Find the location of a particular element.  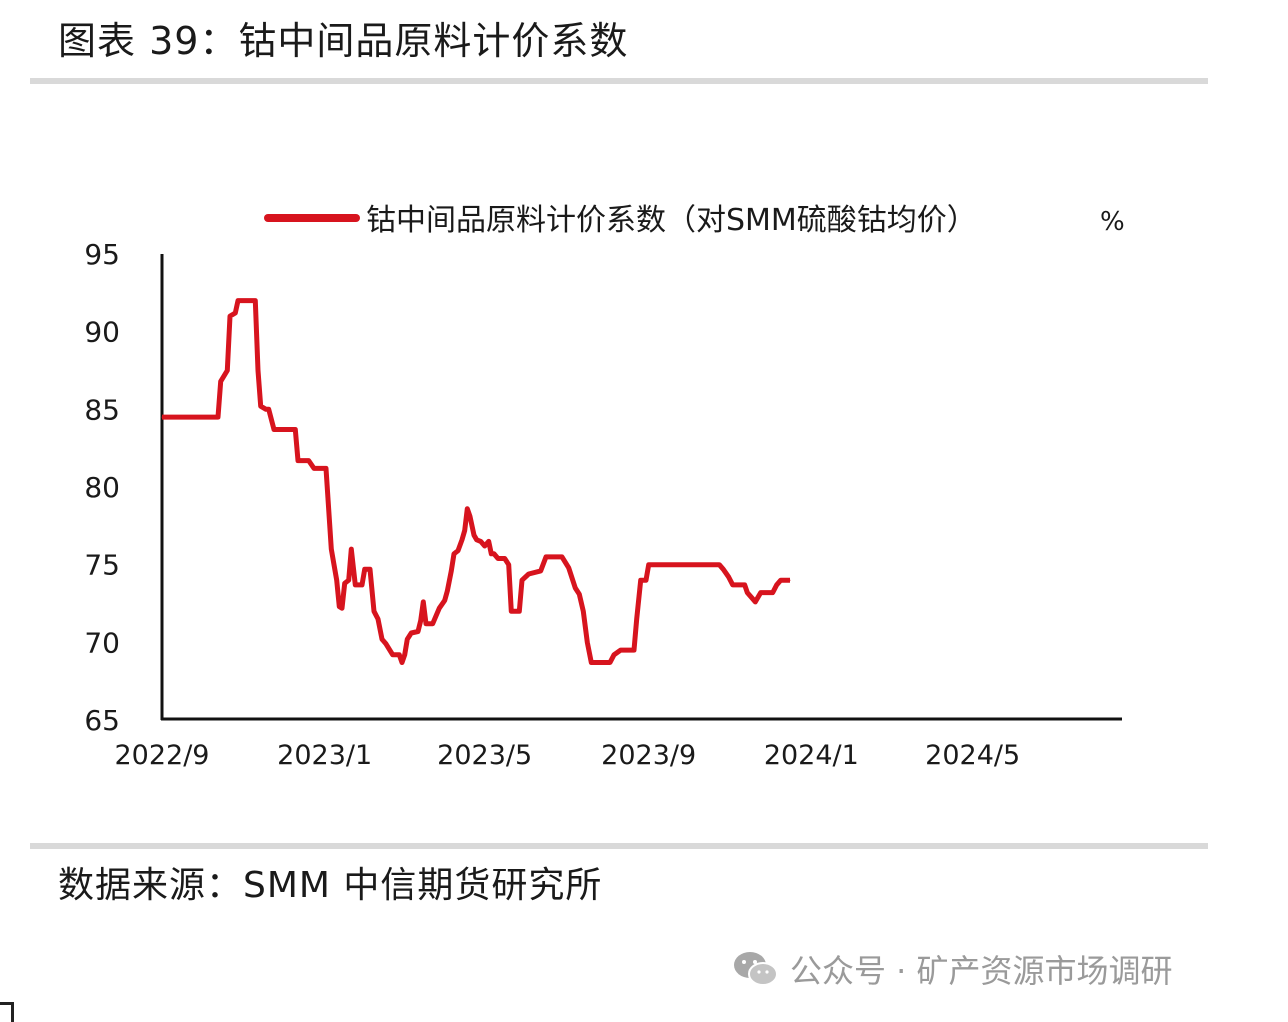

source-note: 数据来源：SMM 中信期货研究所 is located at coordinates (330, 885).